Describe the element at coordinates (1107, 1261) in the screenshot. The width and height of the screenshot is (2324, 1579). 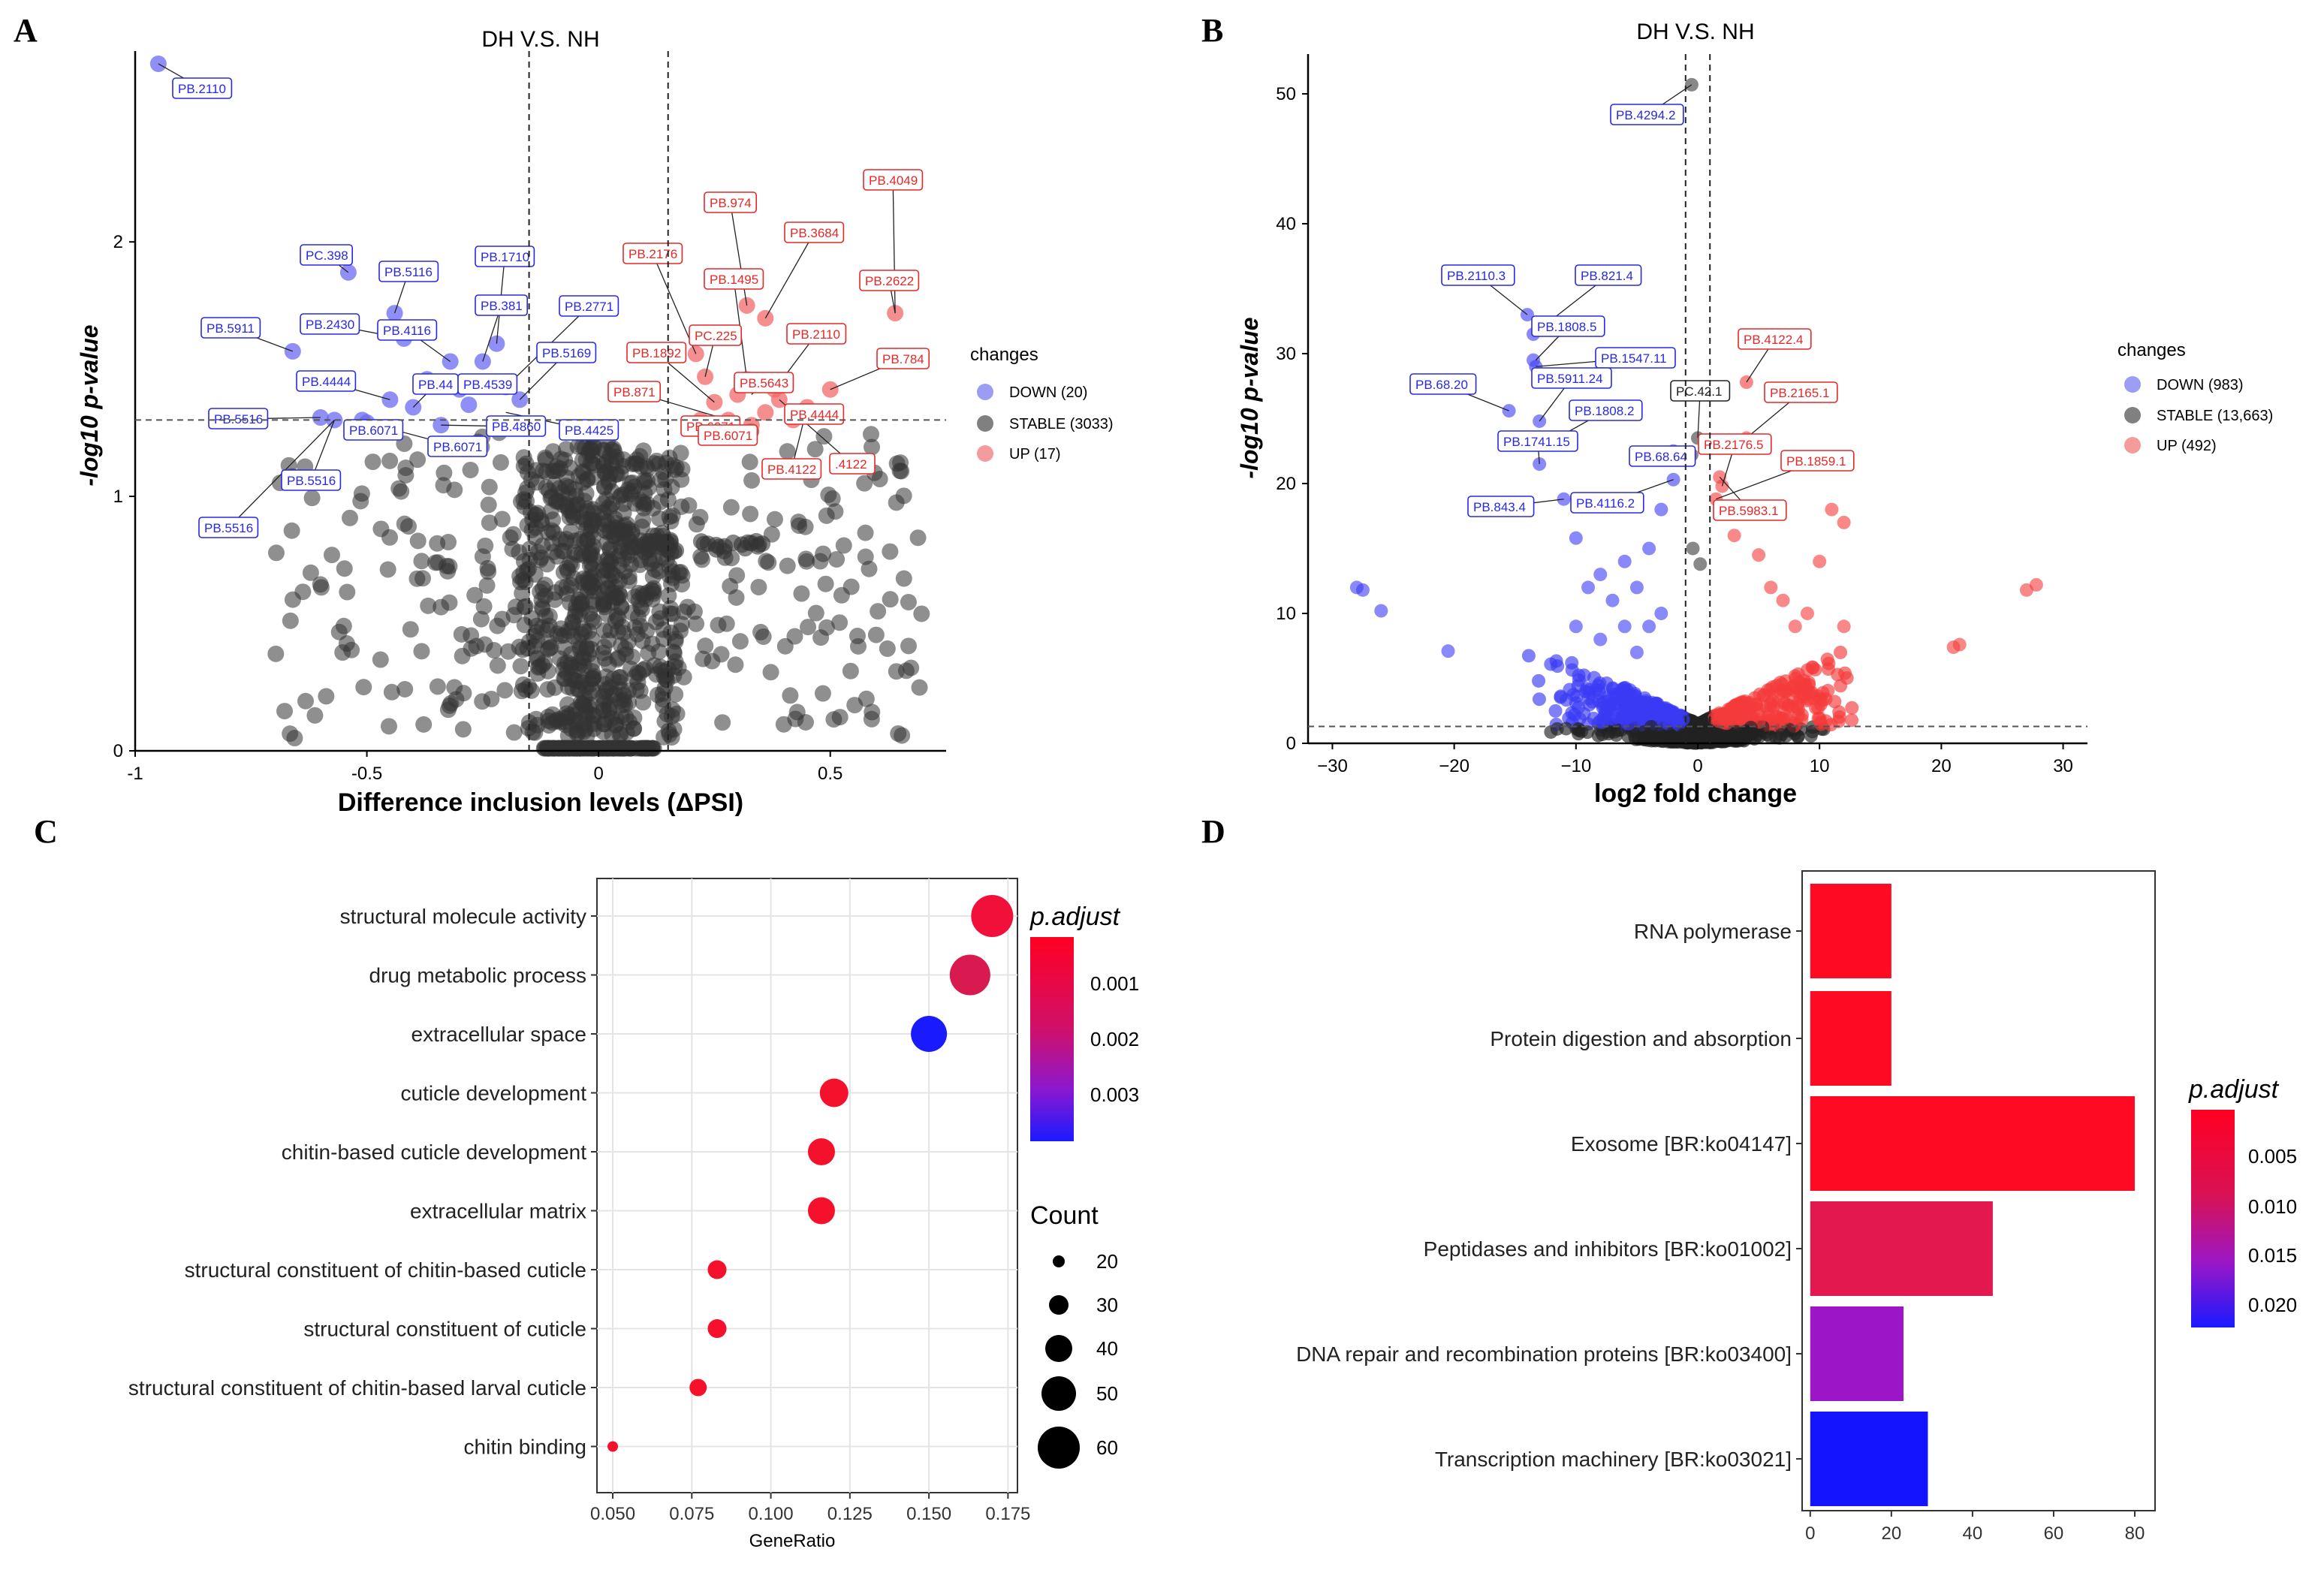
I see `panel-c-size-legend-label: 20` at that location.